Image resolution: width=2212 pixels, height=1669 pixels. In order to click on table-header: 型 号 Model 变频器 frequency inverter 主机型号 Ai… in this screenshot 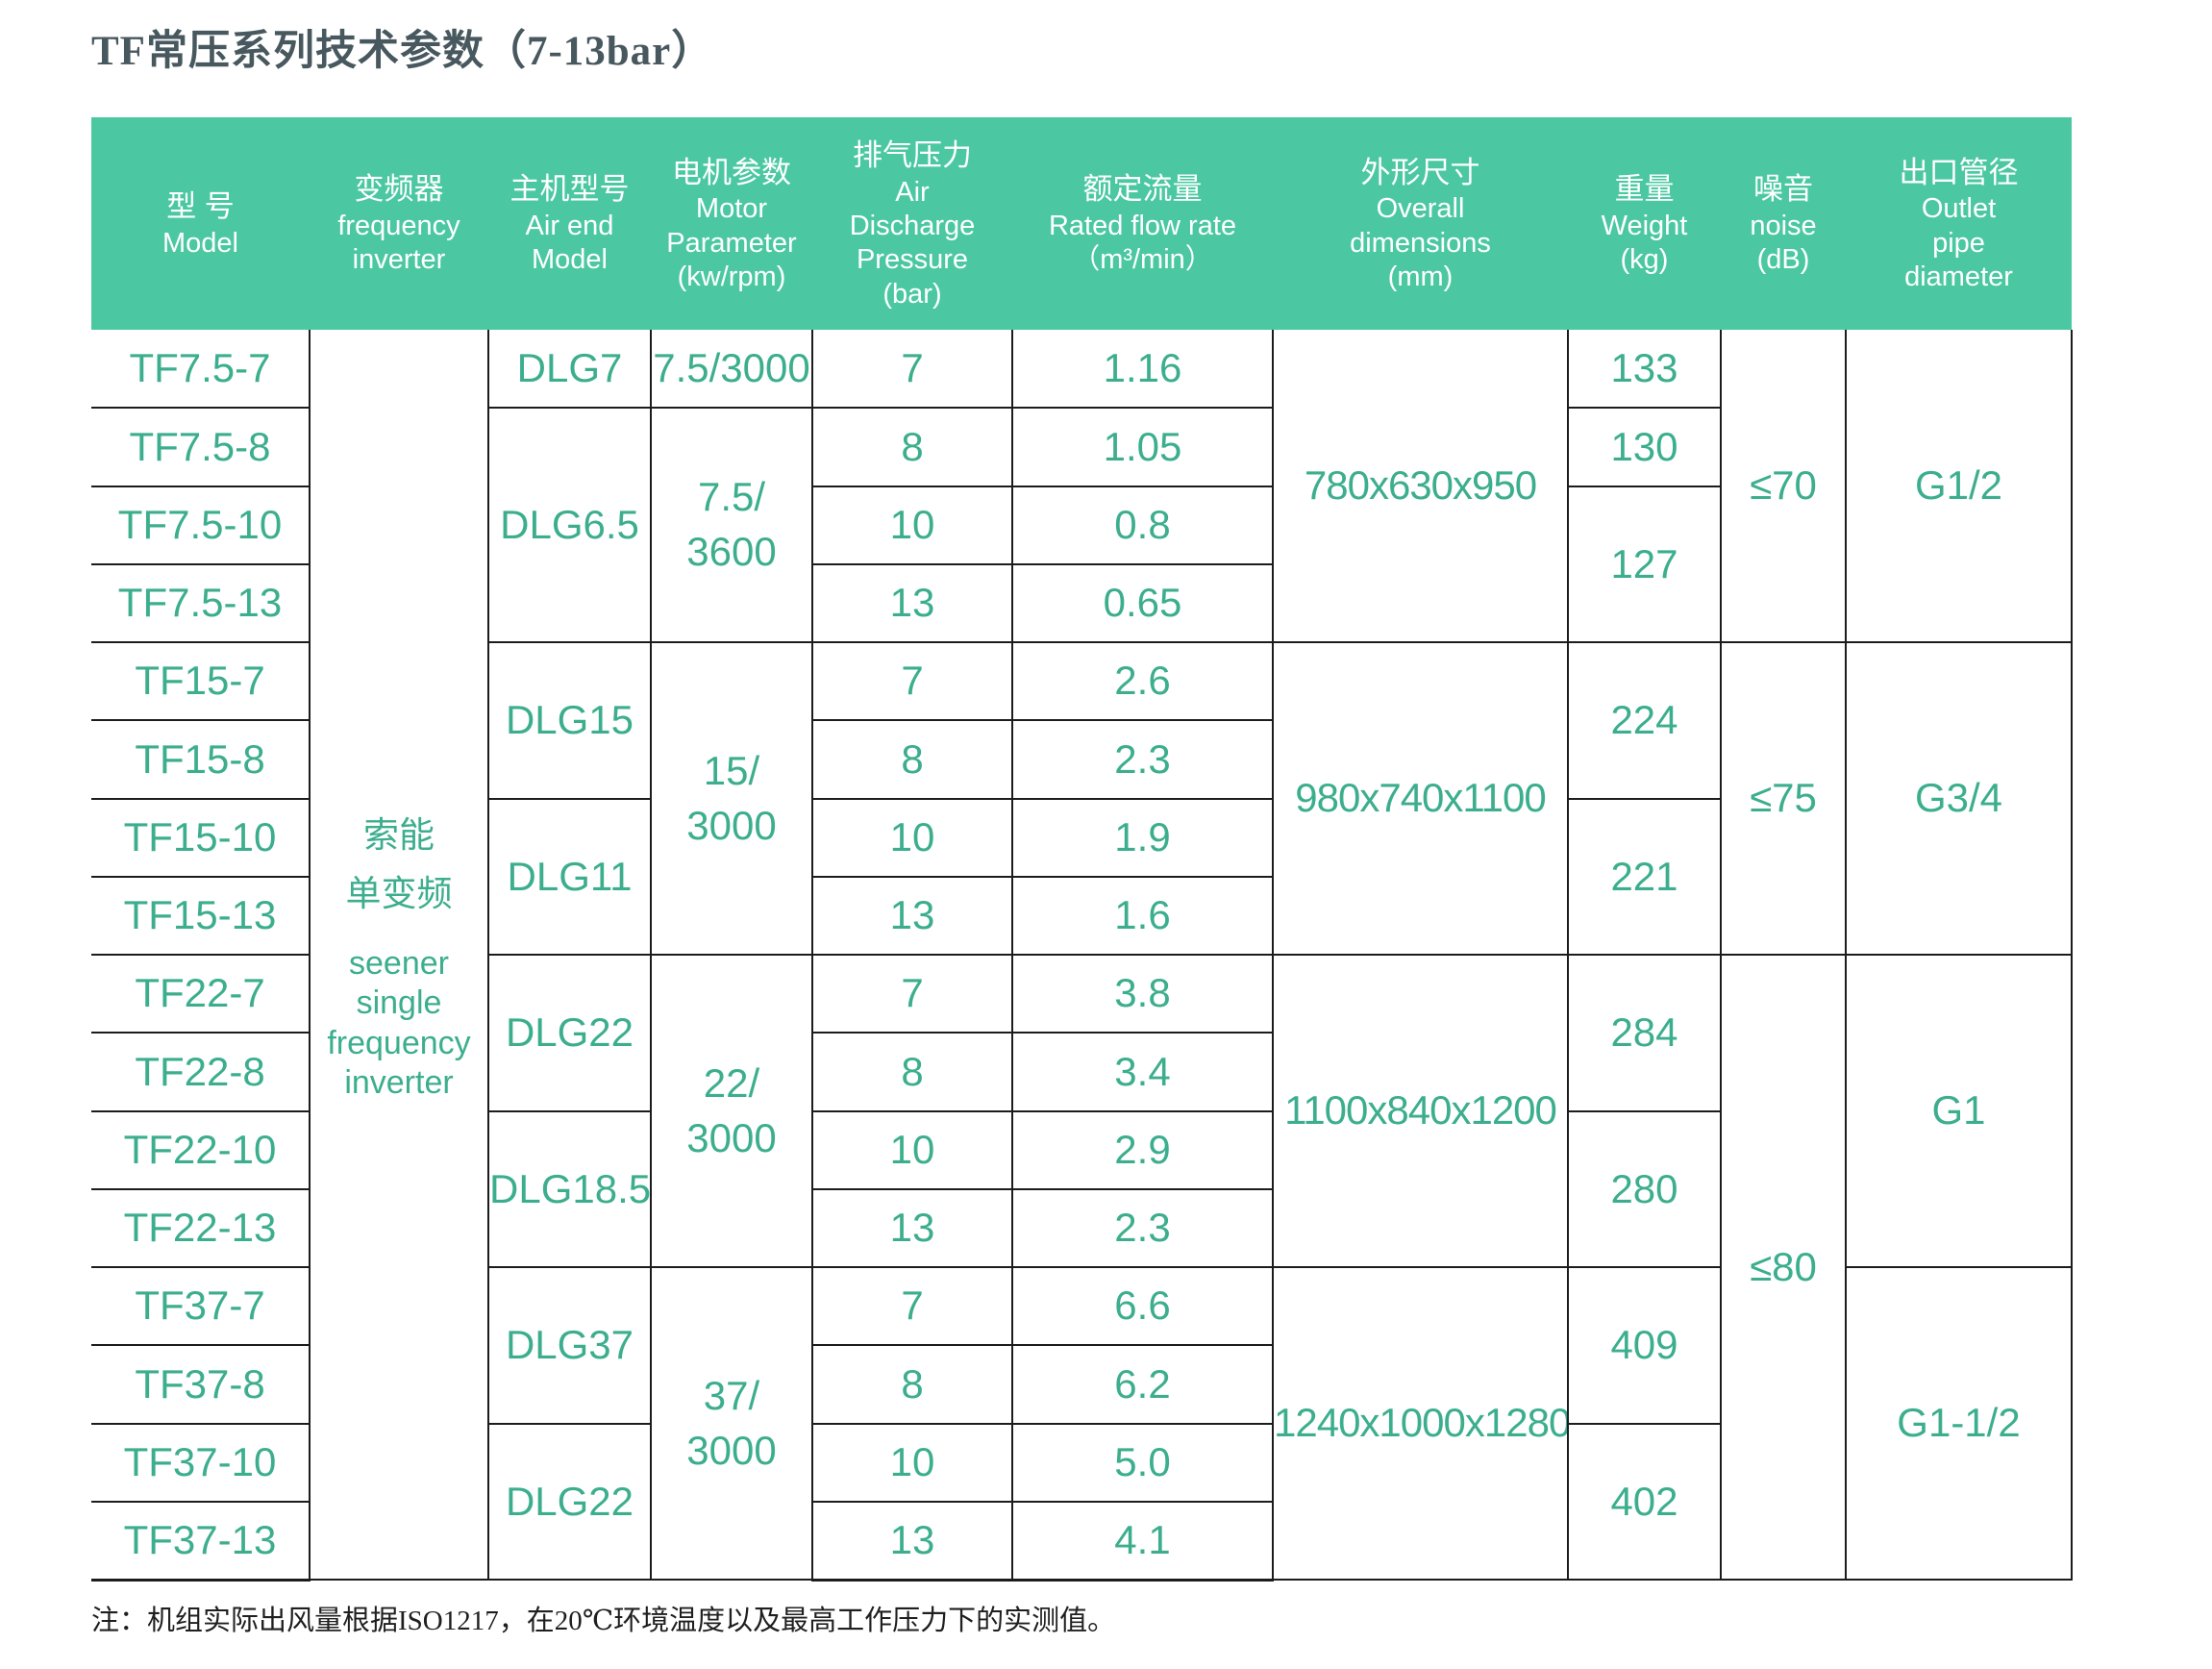, I will do `click(1082, 223)`.